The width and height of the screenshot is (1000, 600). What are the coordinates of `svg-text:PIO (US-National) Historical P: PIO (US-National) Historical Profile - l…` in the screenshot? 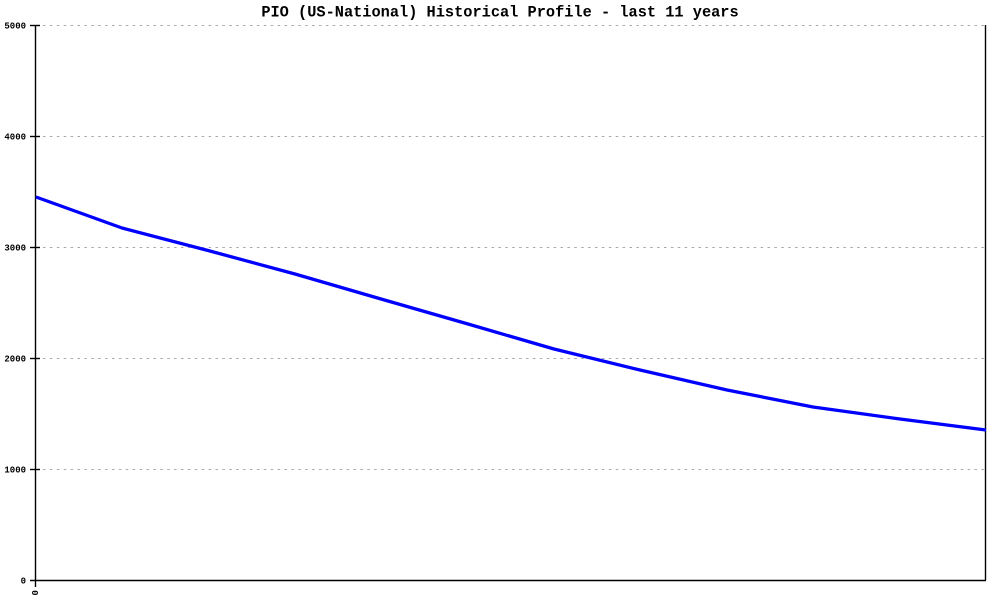 It's located at (499, 13).